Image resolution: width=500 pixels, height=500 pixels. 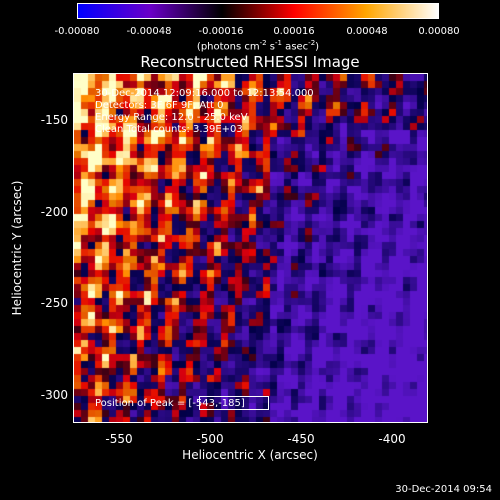 I want to click on y-tick-label: -150, so click(x=54, y=120).